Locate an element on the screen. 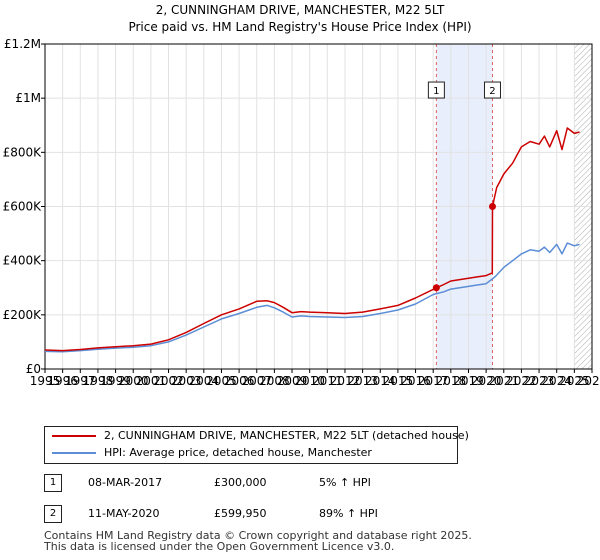 The image size is (600, 560). x-tick-label: 2015 is located at coordinates (398, 381).